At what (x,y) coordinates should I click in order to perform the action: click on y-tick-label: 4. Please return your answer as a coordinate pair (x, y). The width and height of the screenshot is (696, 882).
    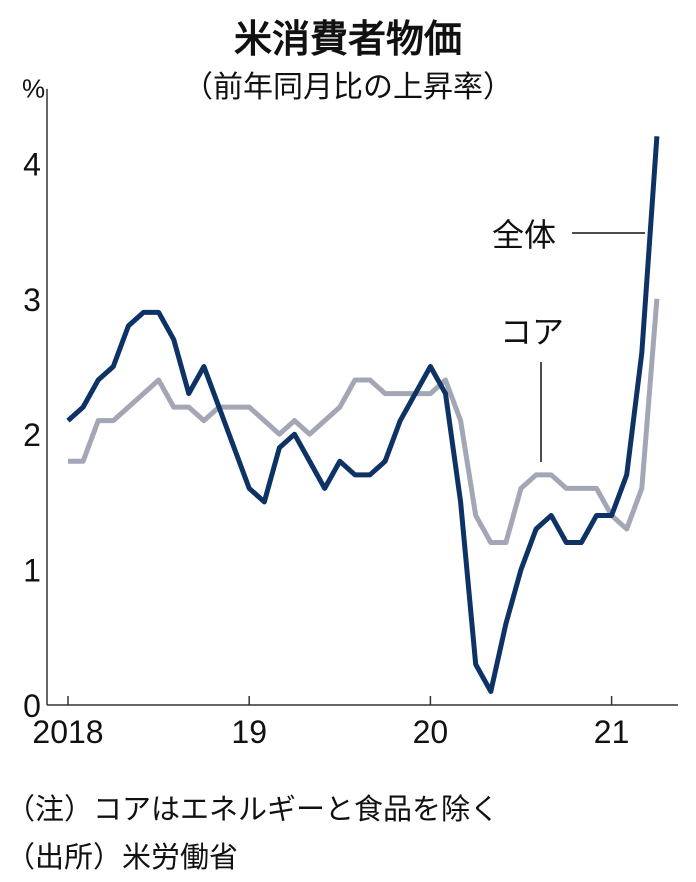
    Looking at the image, I should click on (32, 164).